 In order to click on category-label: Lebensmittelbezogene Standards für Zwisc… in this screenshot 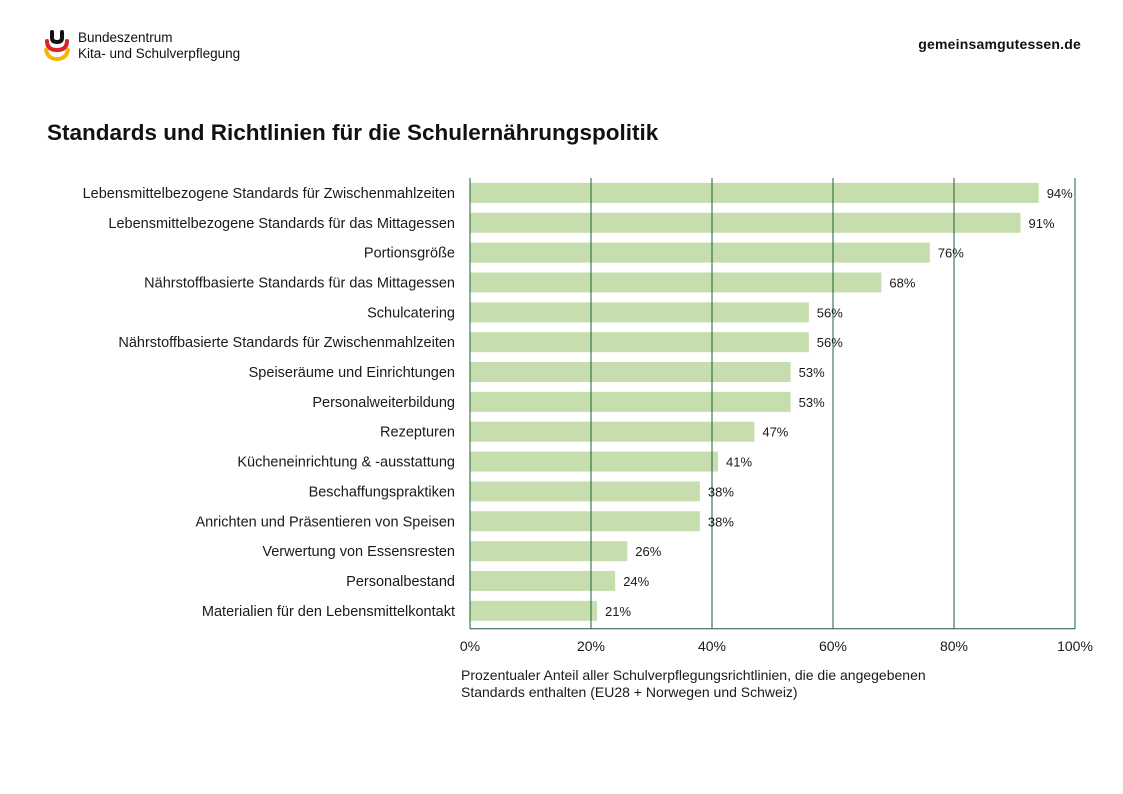, I will do `click(269, 194)`.